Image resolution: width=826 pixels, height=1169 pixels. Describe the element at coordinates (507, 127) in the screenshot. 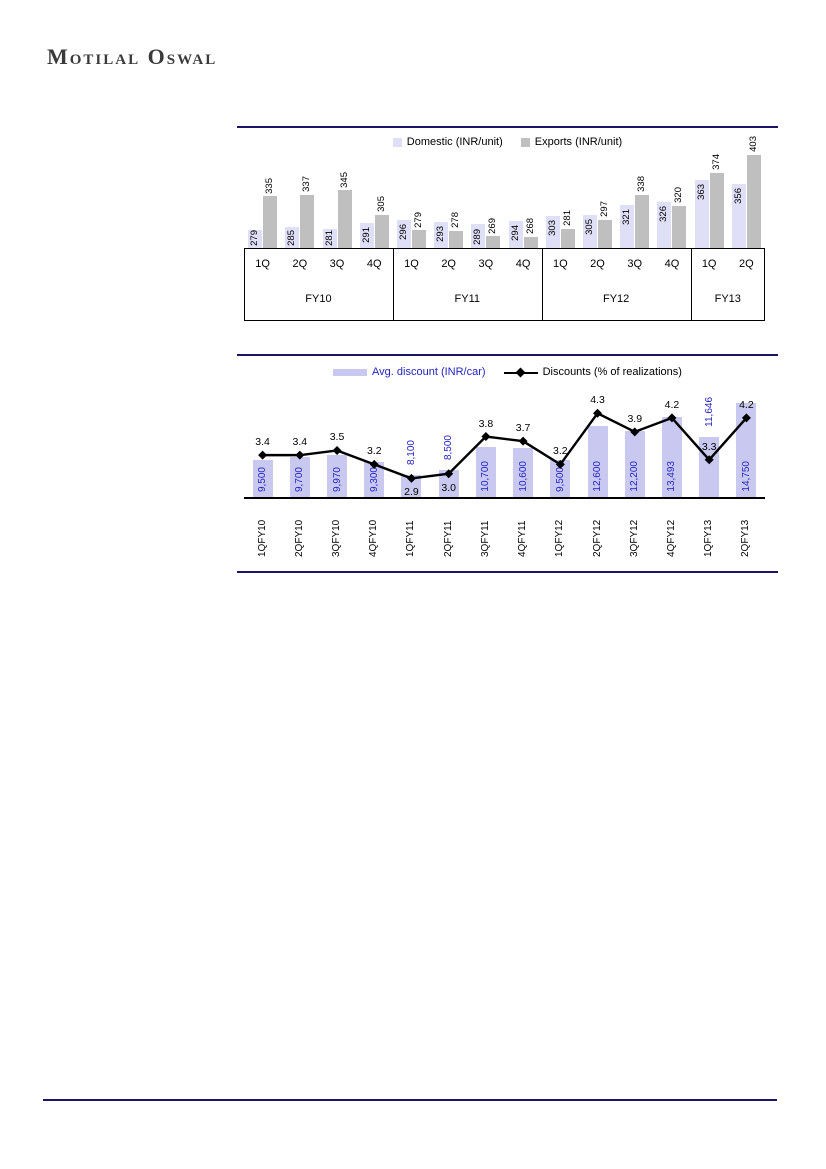

I see `chart-top-rule` at that location.